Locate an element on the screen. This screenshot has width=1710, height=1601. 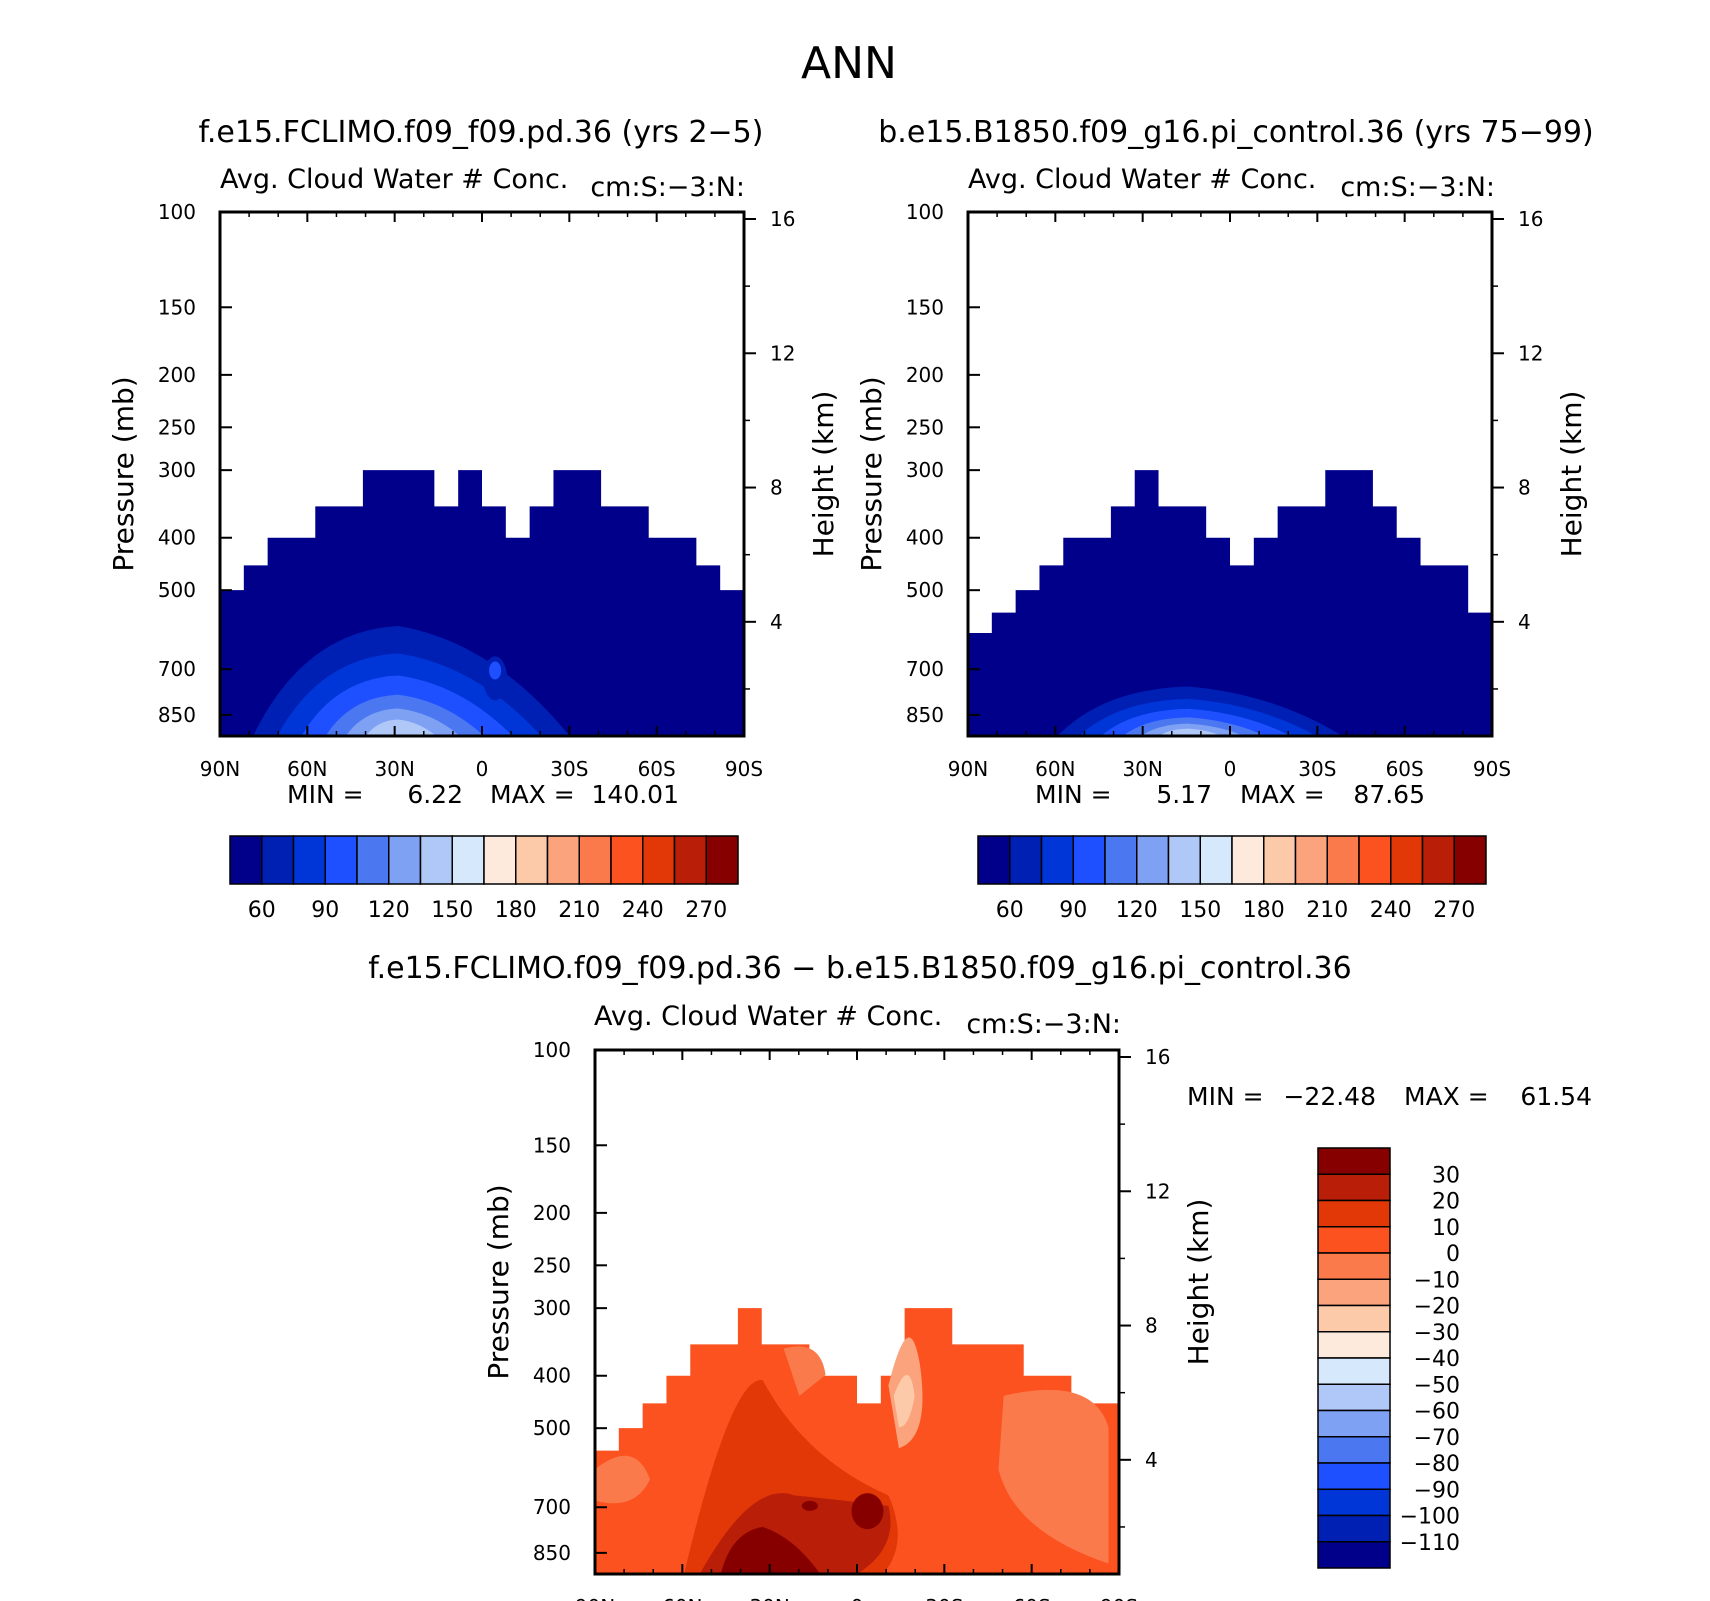
right-y-axis-label: Height (km) is located at coordinates (1571, 474).